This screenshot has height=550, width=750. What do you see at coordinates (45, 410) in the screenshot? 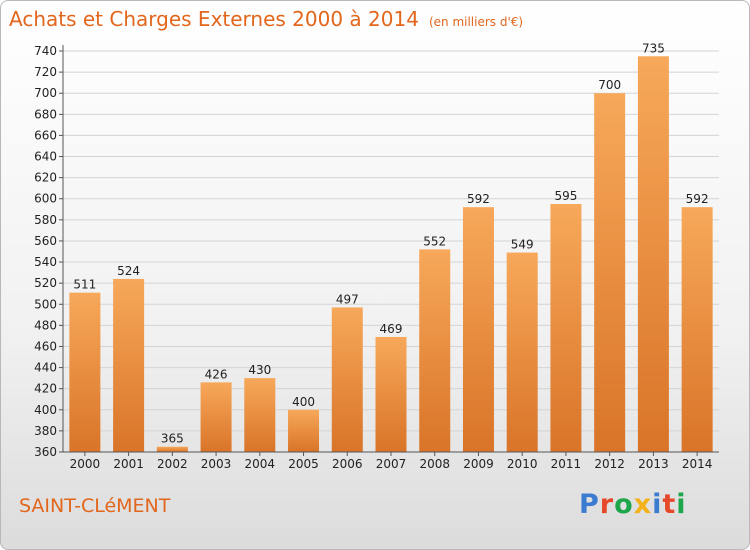
I see `y-tick-label: 400` at bounding box center [45, 410].